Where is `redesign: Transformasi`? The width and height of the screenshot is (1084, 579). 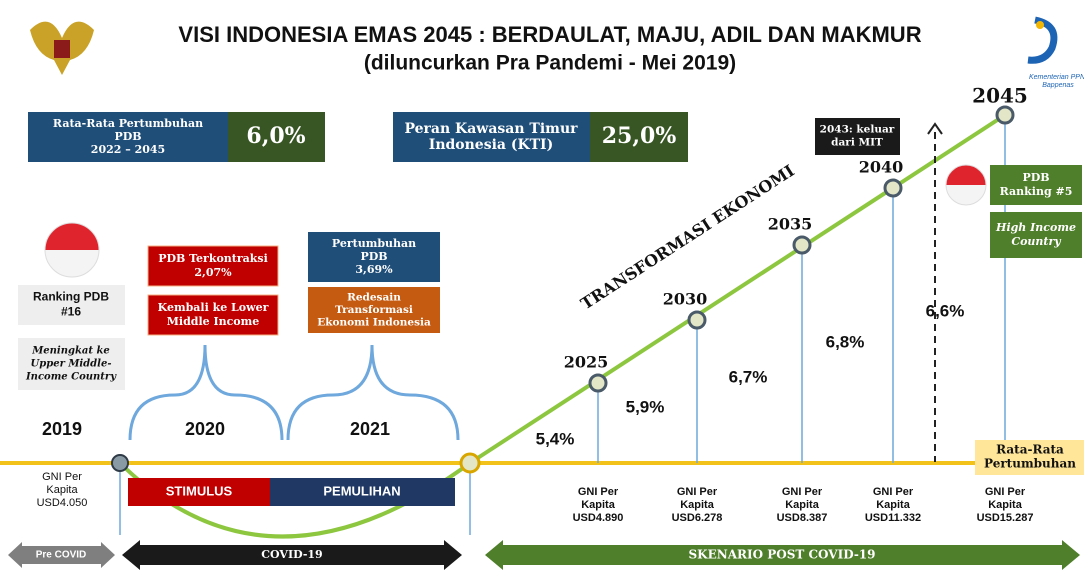
redesign: Transformasi is located at coordinates (374, 310).